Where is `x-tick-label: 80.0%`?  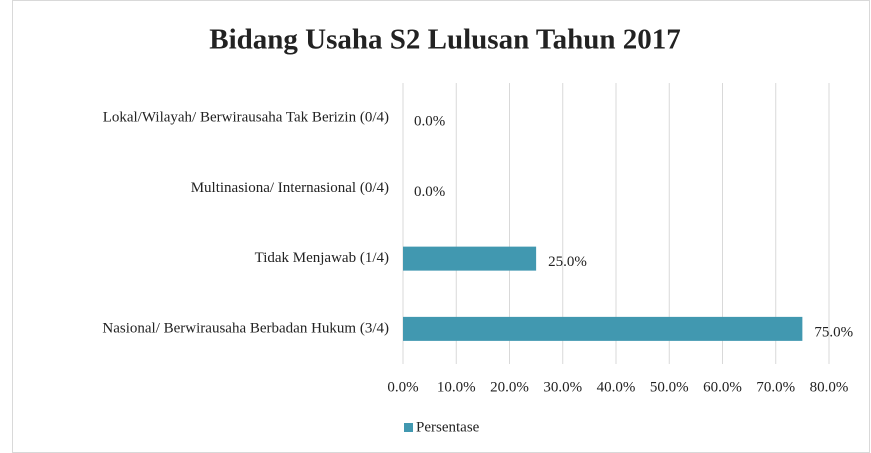 x-tick-label: 80.0% is located at coordinates (829, 387).